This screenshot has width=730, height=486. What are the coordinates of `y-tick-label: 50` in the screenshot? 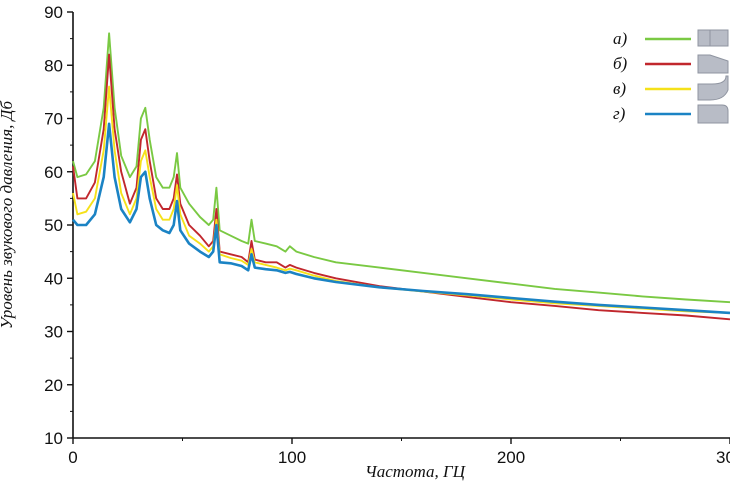 It's located at (53, 225).